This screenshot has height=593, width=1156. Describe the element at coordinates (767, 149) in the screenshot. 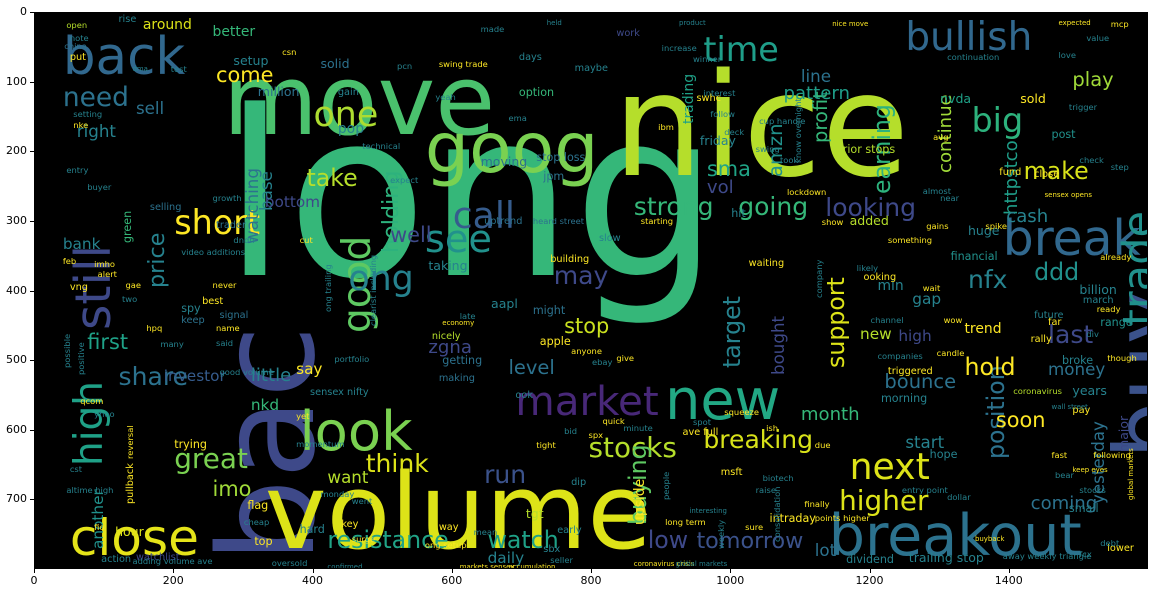

I see `word-swing: swing` at that location.